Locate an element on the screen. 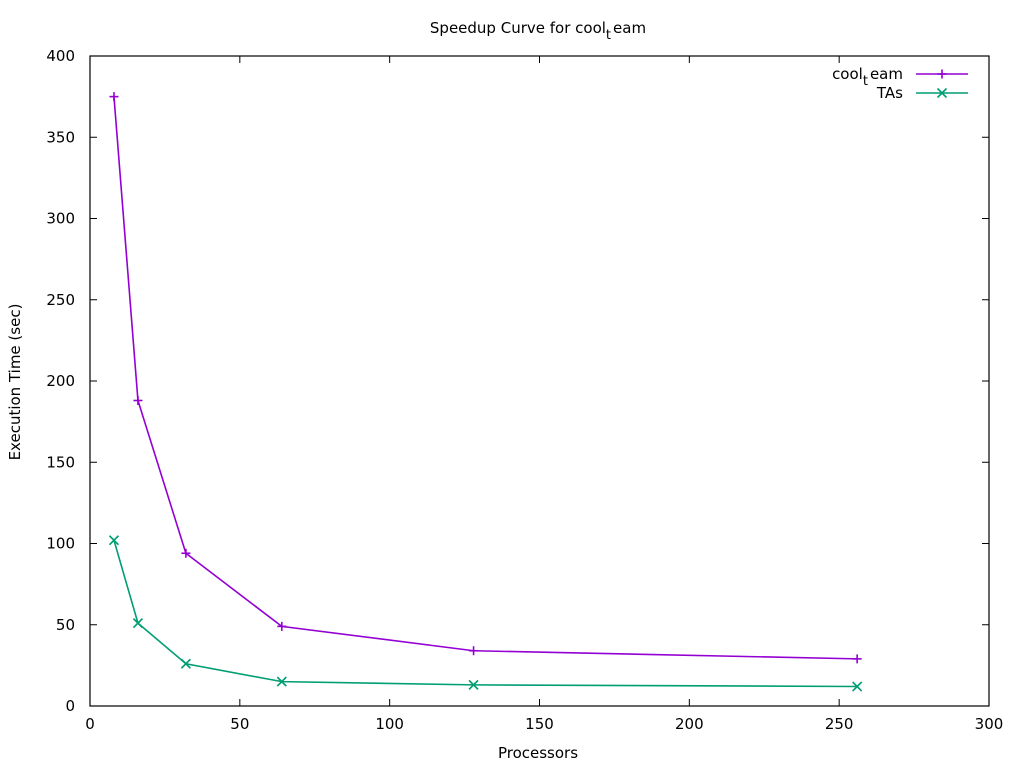  x-axis-label: Processors is located at coordinates (538, 753).